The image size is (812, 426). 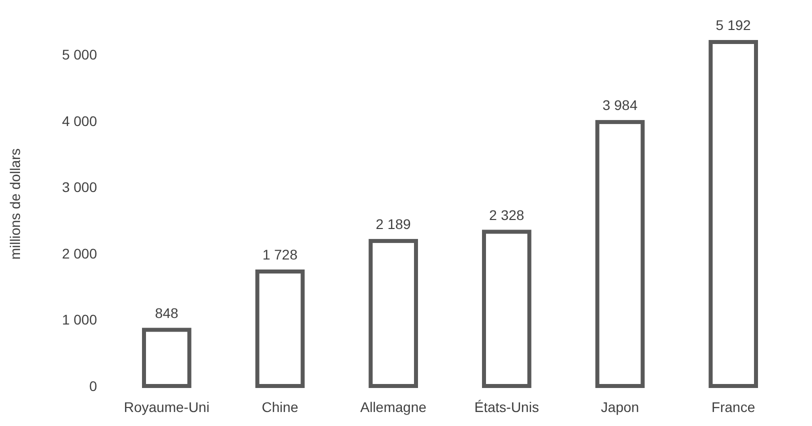 What do you see at coordinates (394, 224) in the screenshot?
I see `data-label: 2 189` at bounding box center [394, 224].